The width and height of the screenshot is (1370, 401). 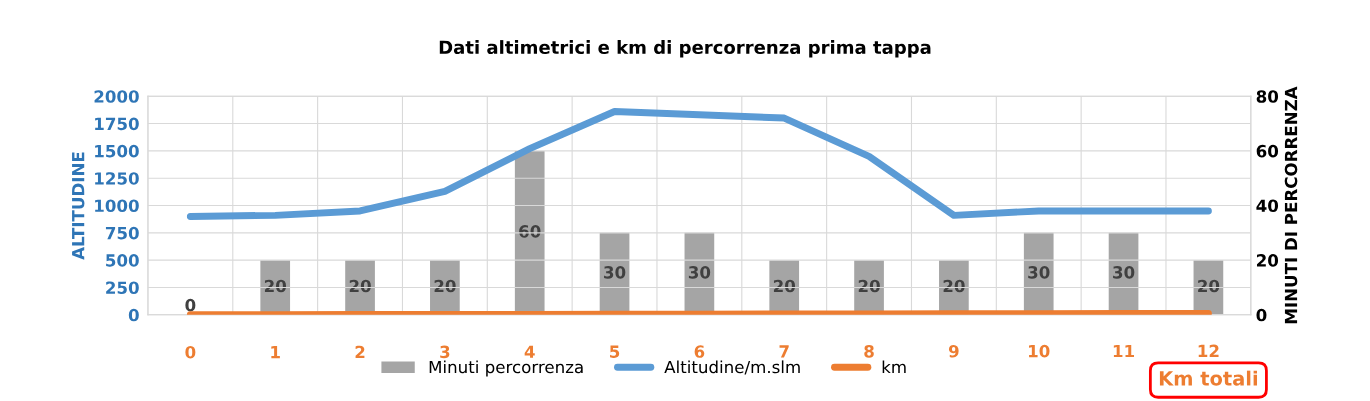 I want to click on y-tick-label: 1750, so click(x=117, y=124).